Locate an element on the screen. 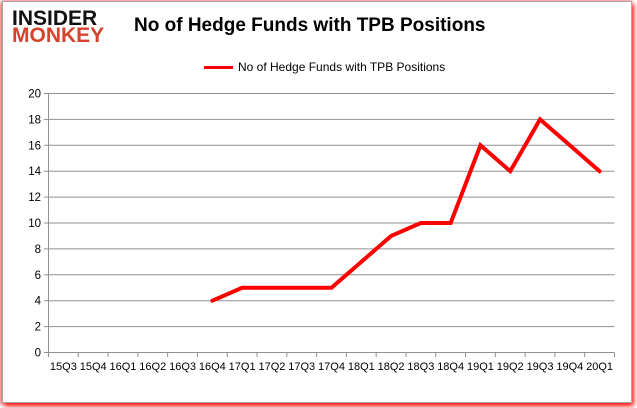 The height and width of the screenshot is (408, 637). page-title: No of Hedge Funds with TPB Positions is located at coordinates (310, 25).